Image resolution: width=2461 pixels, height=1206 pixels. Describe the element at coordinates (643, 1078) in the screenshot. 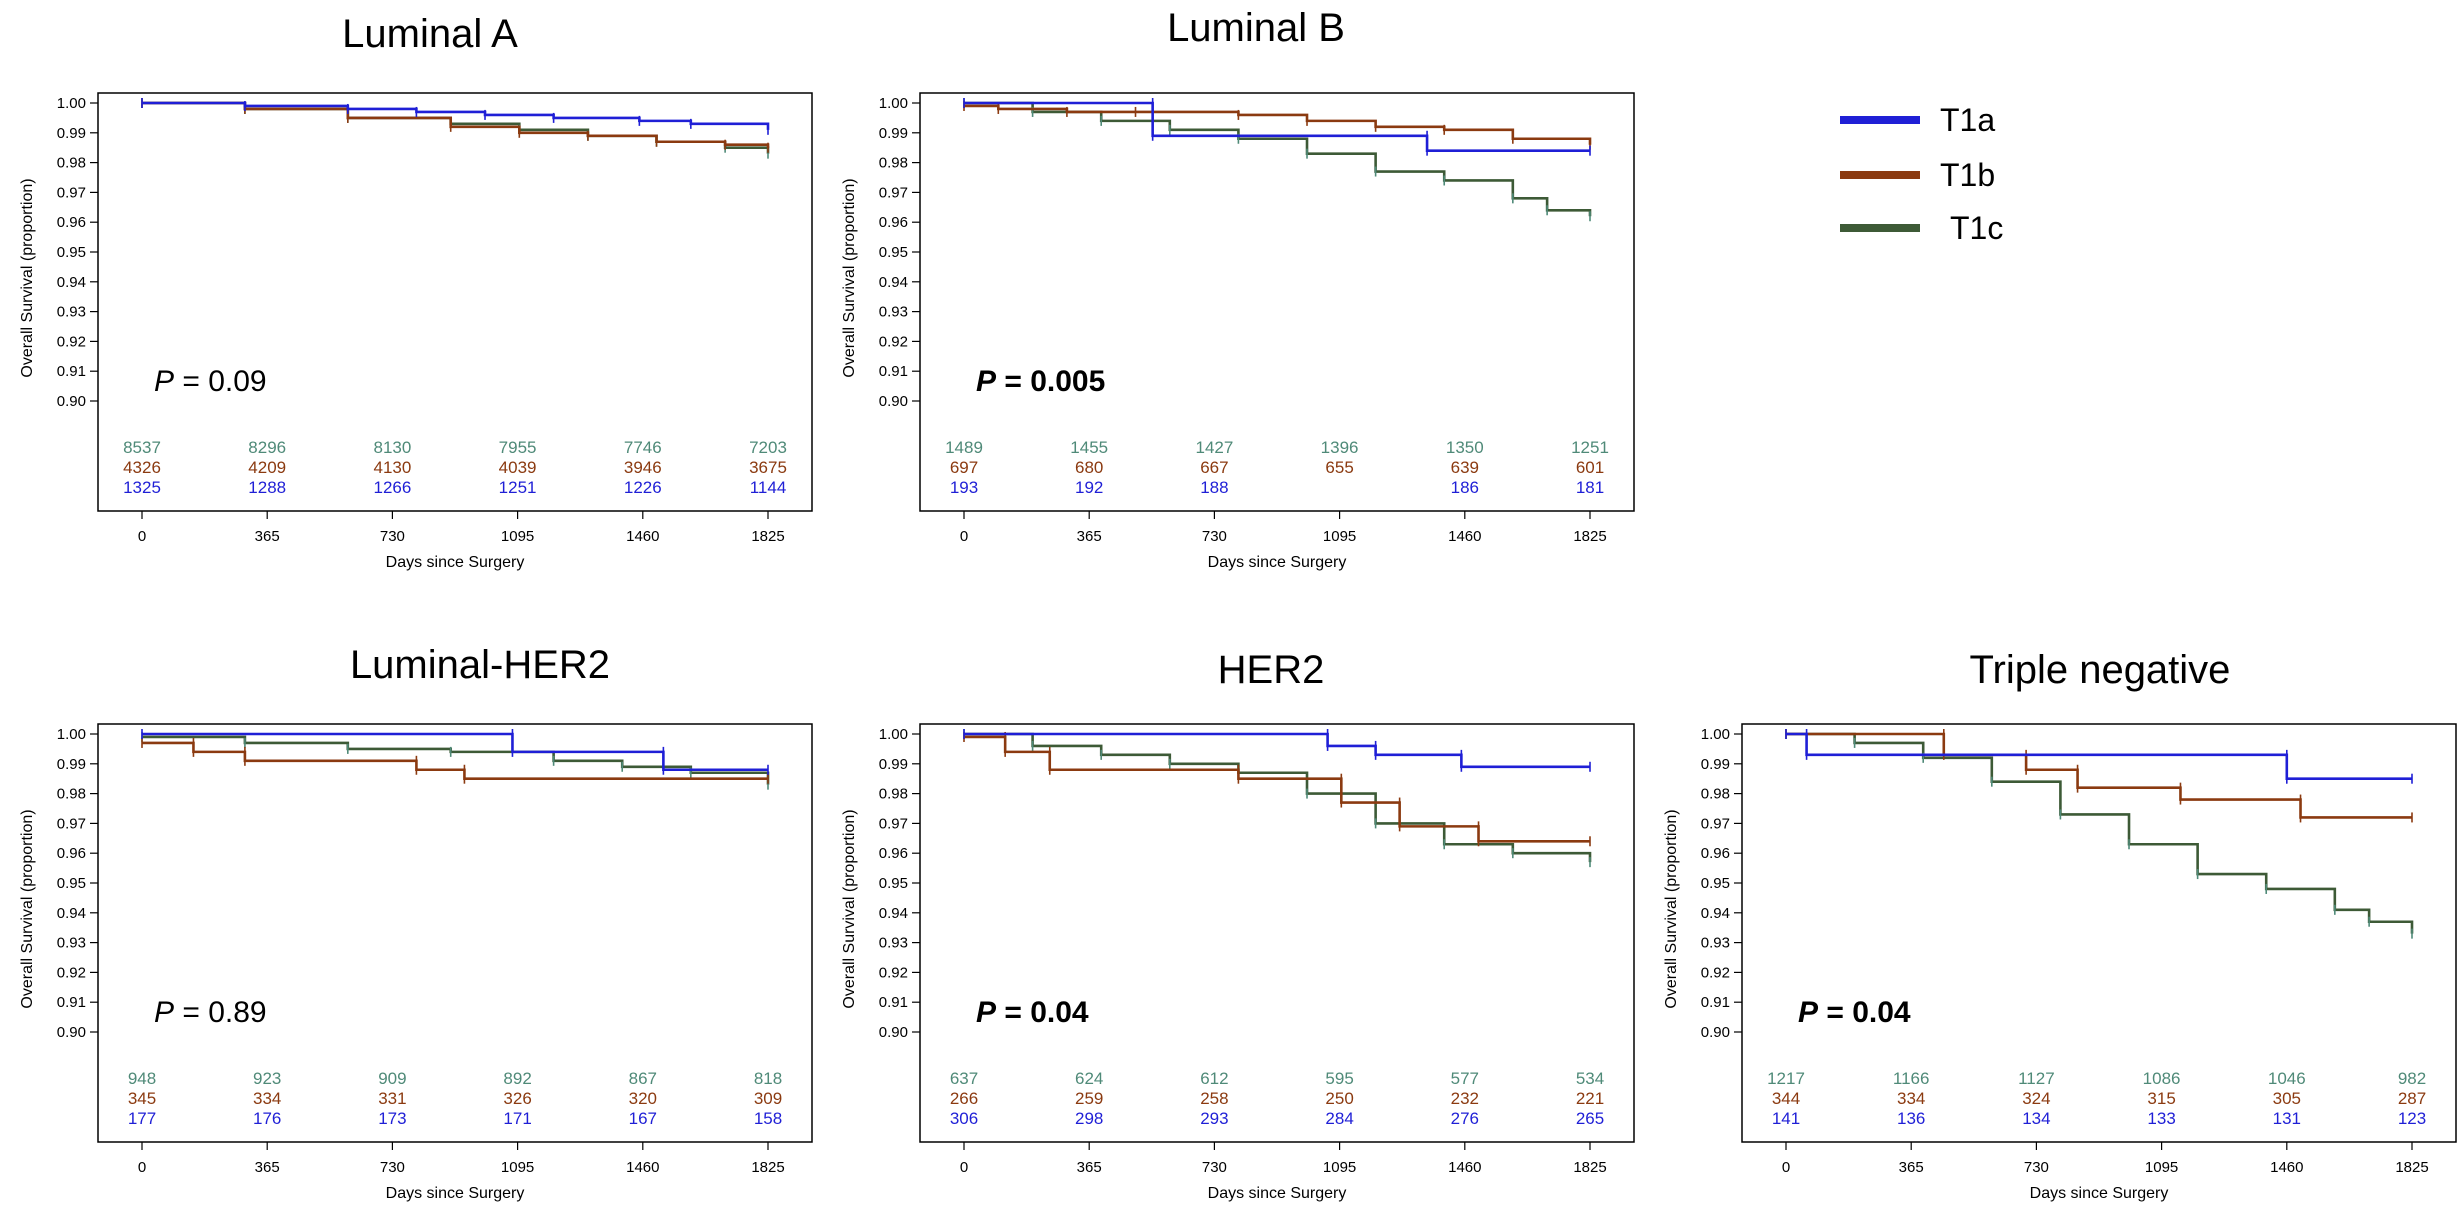

I see `at-risk-t1c: 867` at that location.